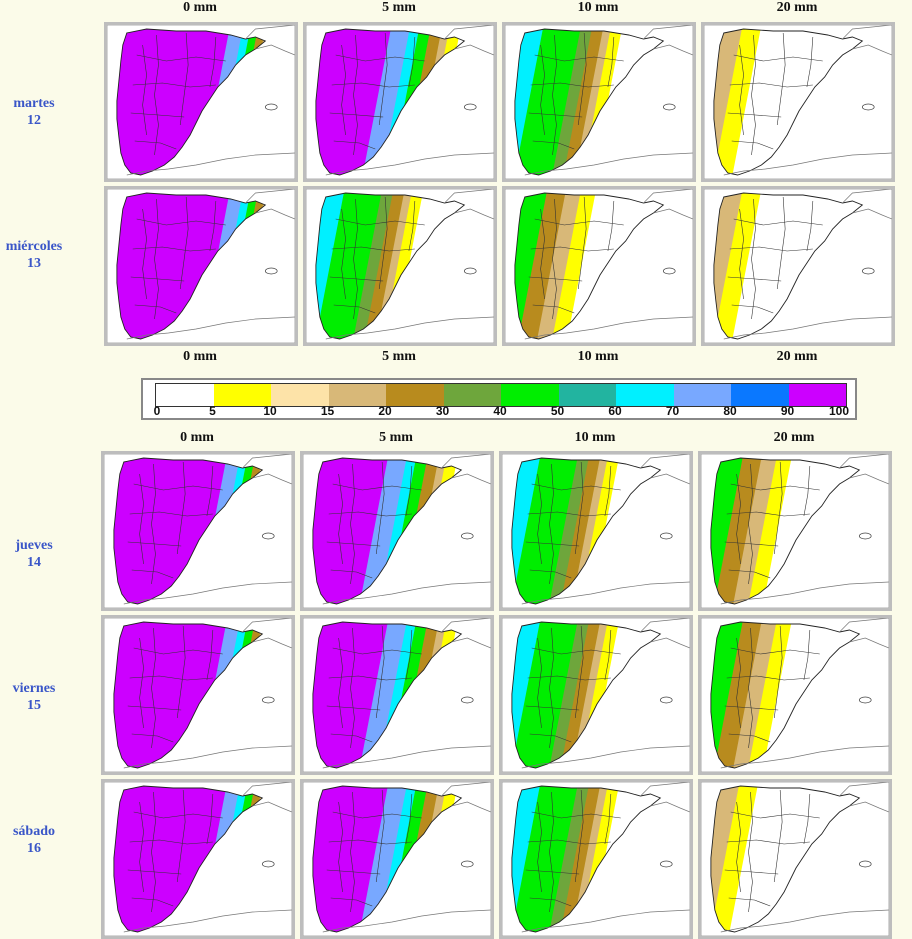 Image resolution: width=912 pixels, height=939 pixels. I want to click on map-bottom-r0-c3, so click(795, 531).